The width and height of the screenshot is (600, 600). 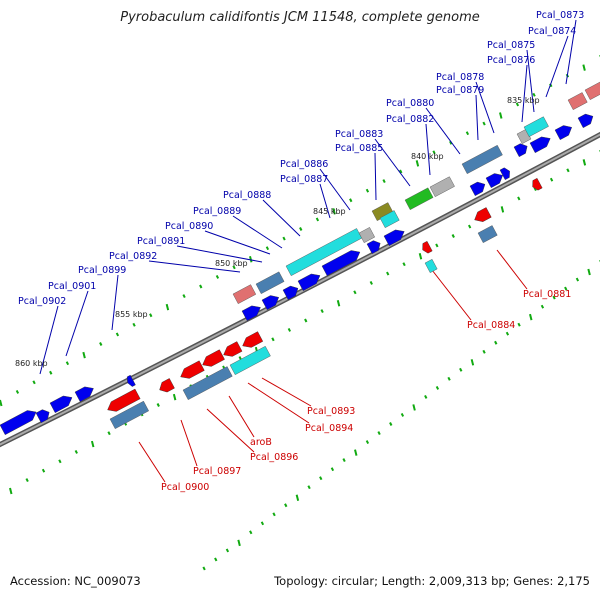 I want to click on reverse-gene-label: Pcal_0881, so click(x=547, y=294).